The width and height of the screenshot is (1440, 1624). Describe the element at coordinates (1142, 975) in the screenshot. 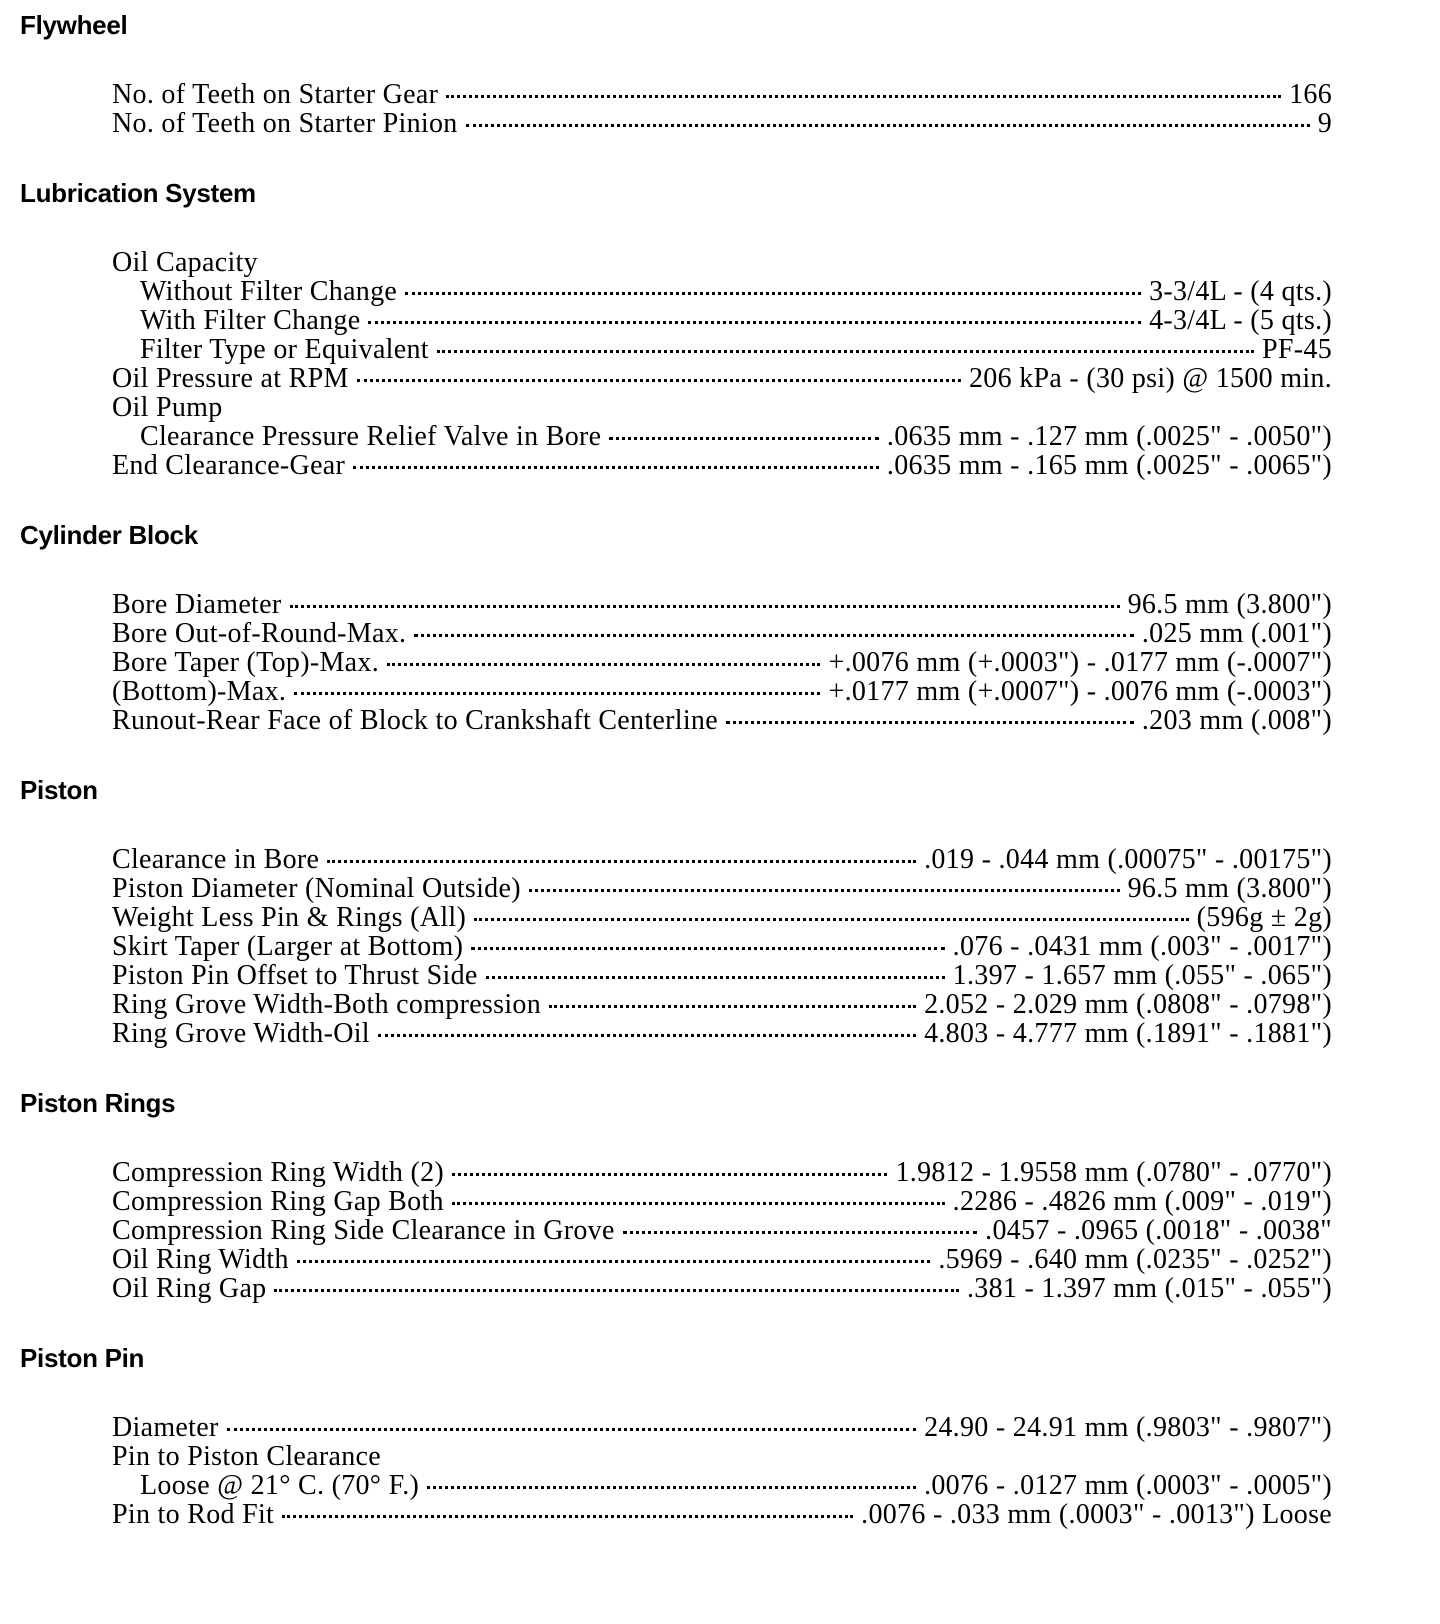

I see `spec-value: 1.397 - 1.657 mm (.055" - .065")` at that location.